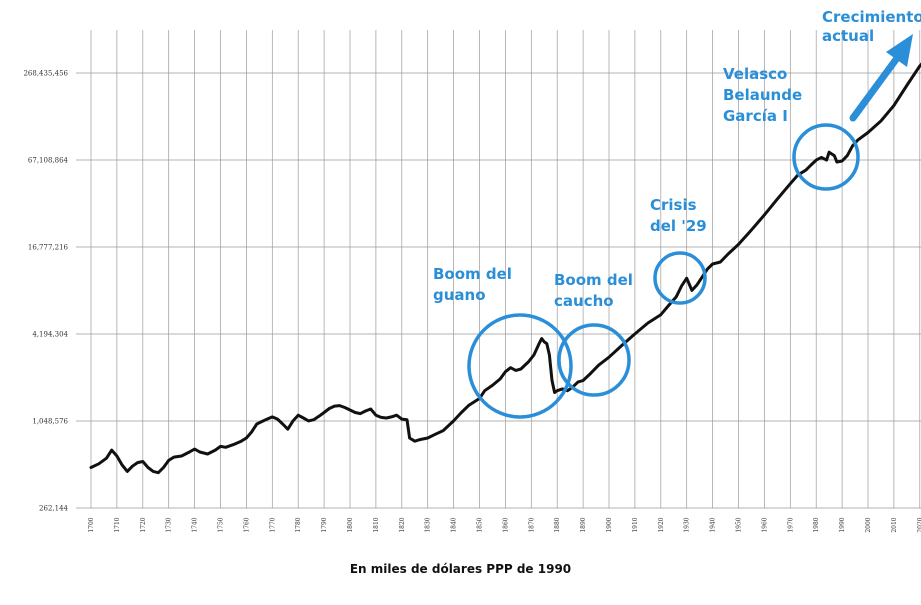  What do you see at coordinates (826, 157) in the screenshot?
I see `velasco-highlight-circle` at bounding box center [826, 157].